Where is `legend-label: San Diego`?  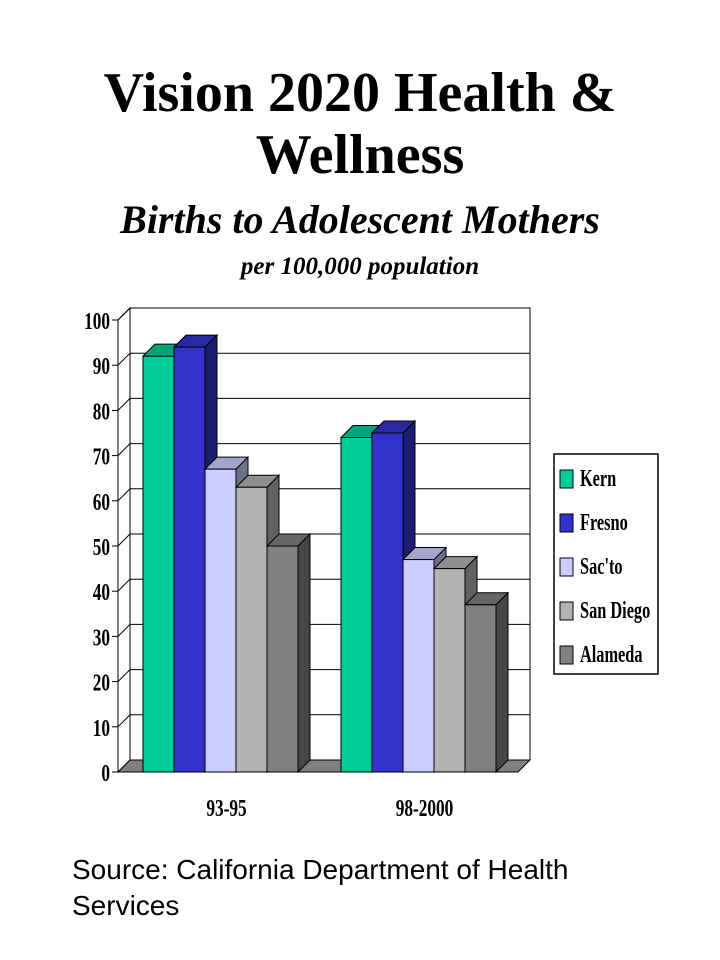 legend-label: San Diego is located at coordinates (615, 611).